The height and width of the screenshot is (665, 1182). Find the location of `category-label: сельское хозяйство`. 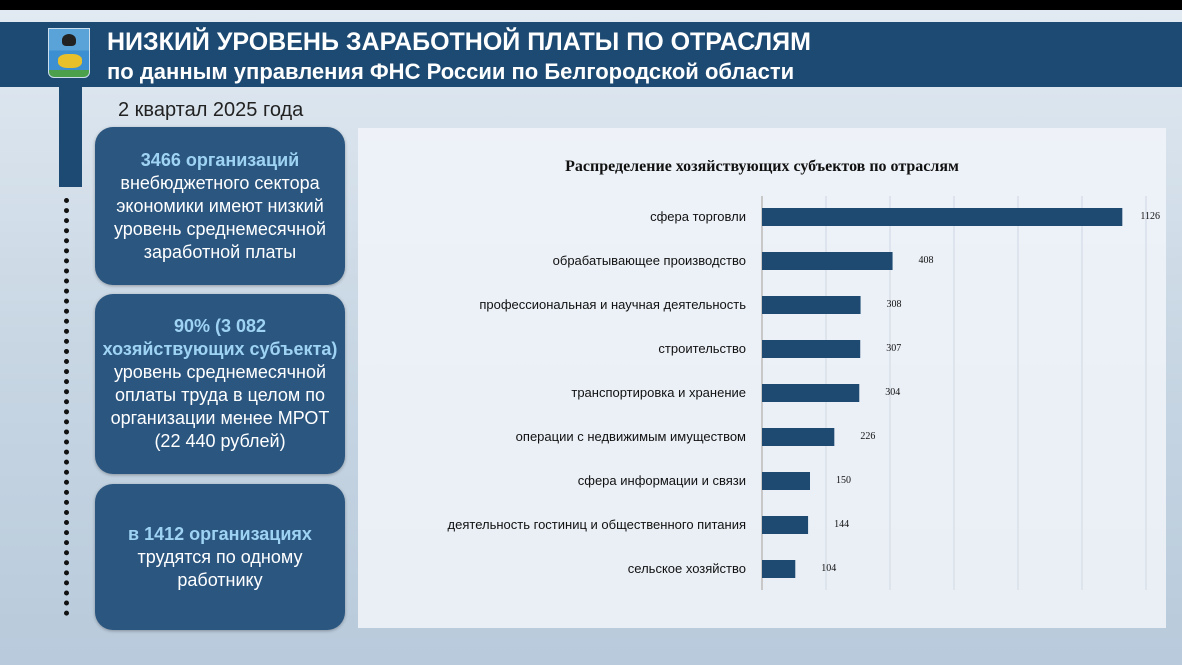

category-label: сельское хозяйство is located at coordinates (687, 568).